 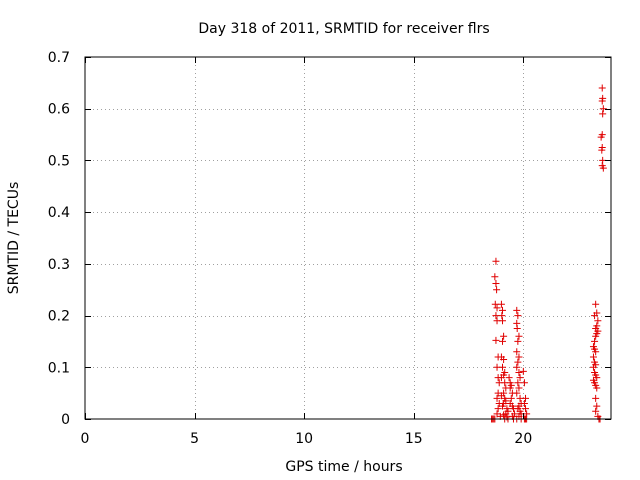 I want to click on y-tick-label: 0.5, so click(x=59, y=161).